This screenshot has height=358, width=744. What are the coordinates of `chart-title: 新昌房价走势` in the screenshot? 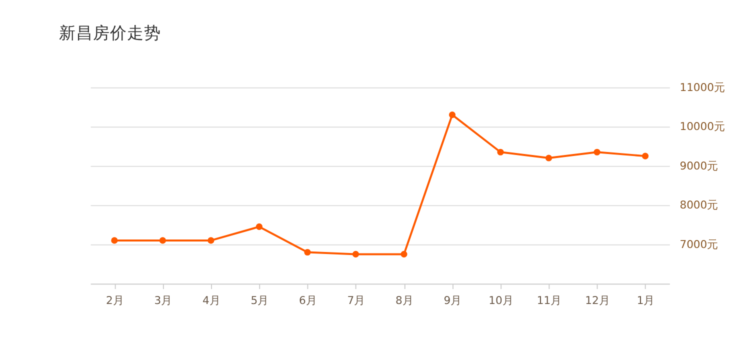 It's located at (109, 32).